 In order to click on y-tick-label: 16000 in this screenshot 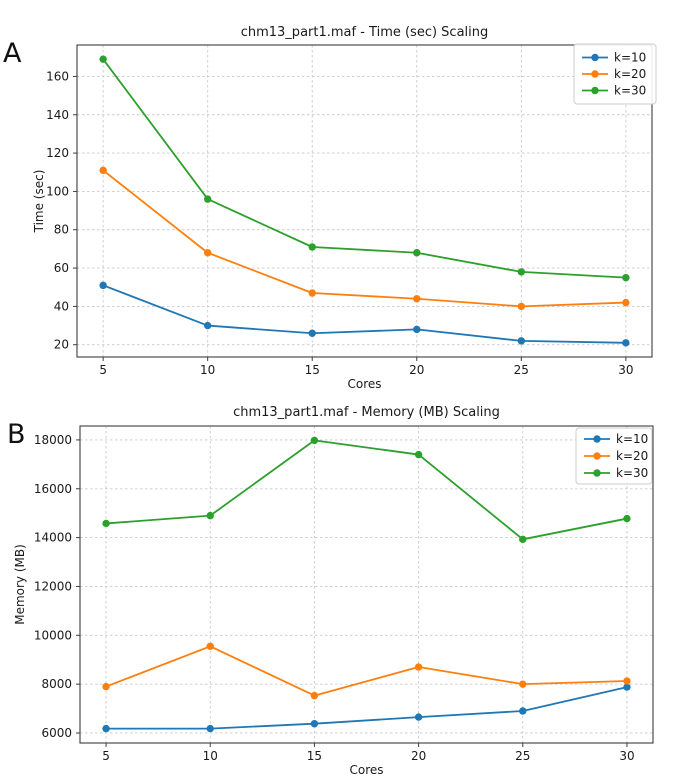, I will do `click(53, 489)`.